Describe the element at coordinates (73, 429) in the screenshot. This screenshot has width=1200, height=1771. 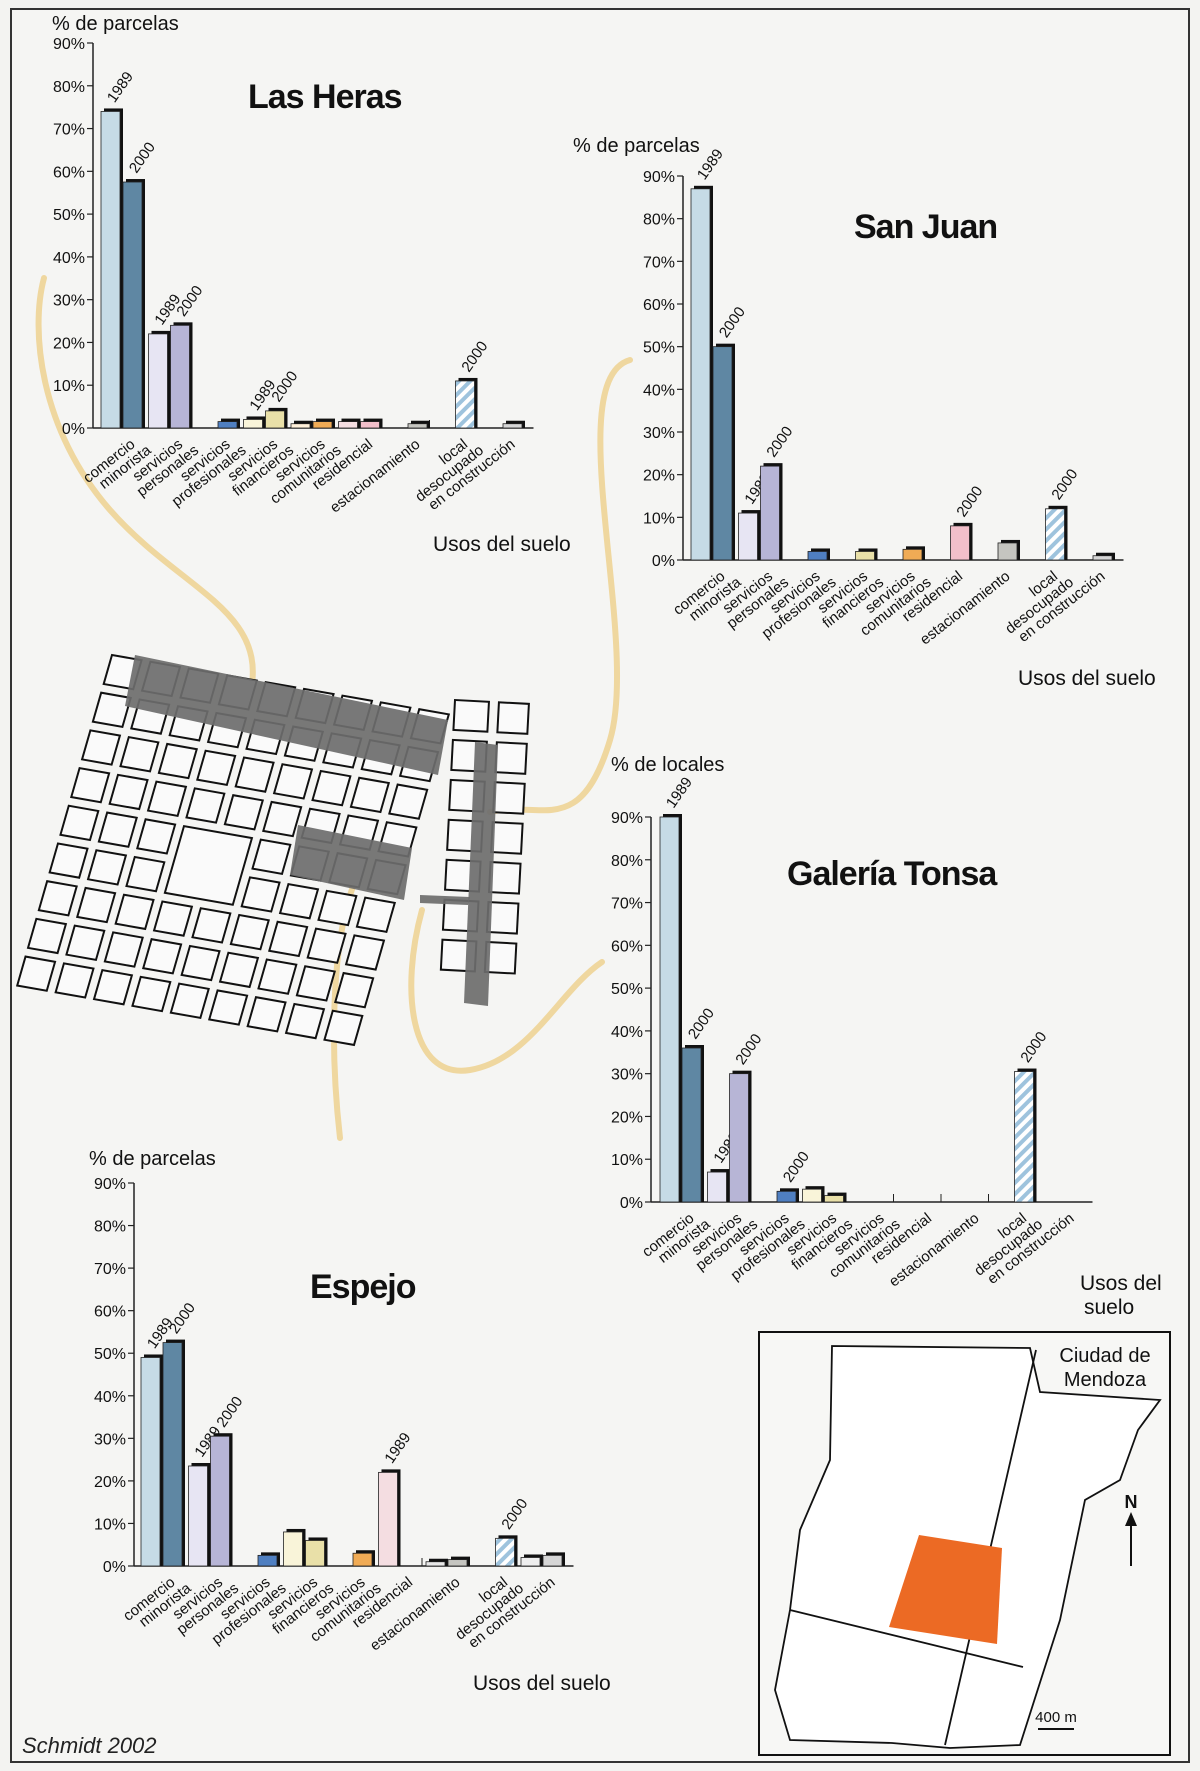
I see `y-tick-label: 0%` at that location.